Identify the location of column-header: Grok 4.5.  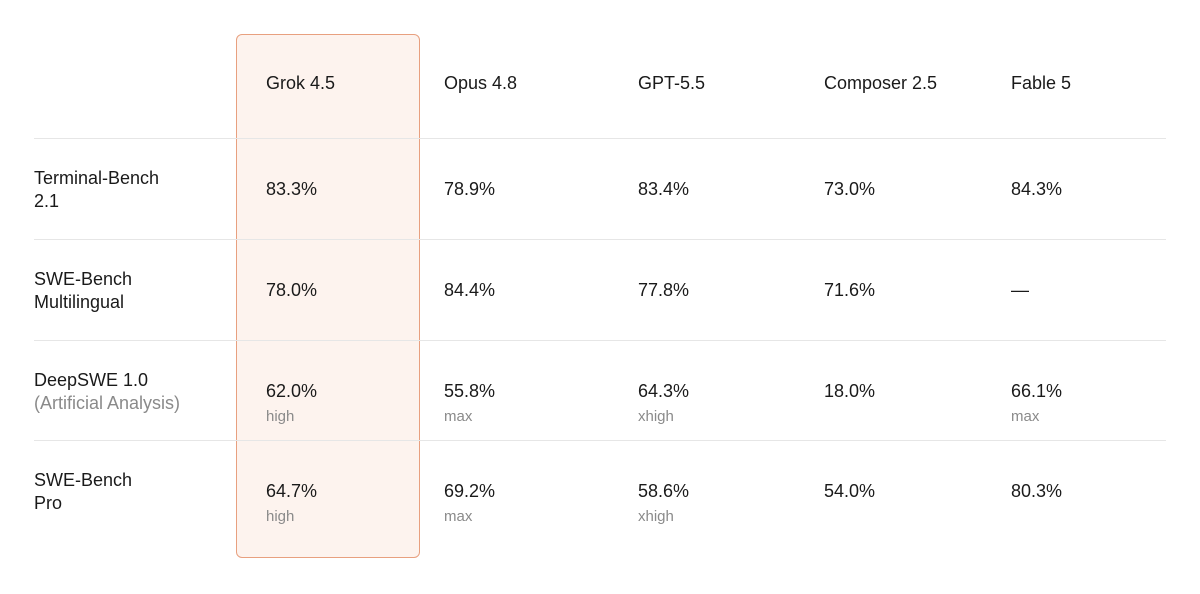
(301, 83).